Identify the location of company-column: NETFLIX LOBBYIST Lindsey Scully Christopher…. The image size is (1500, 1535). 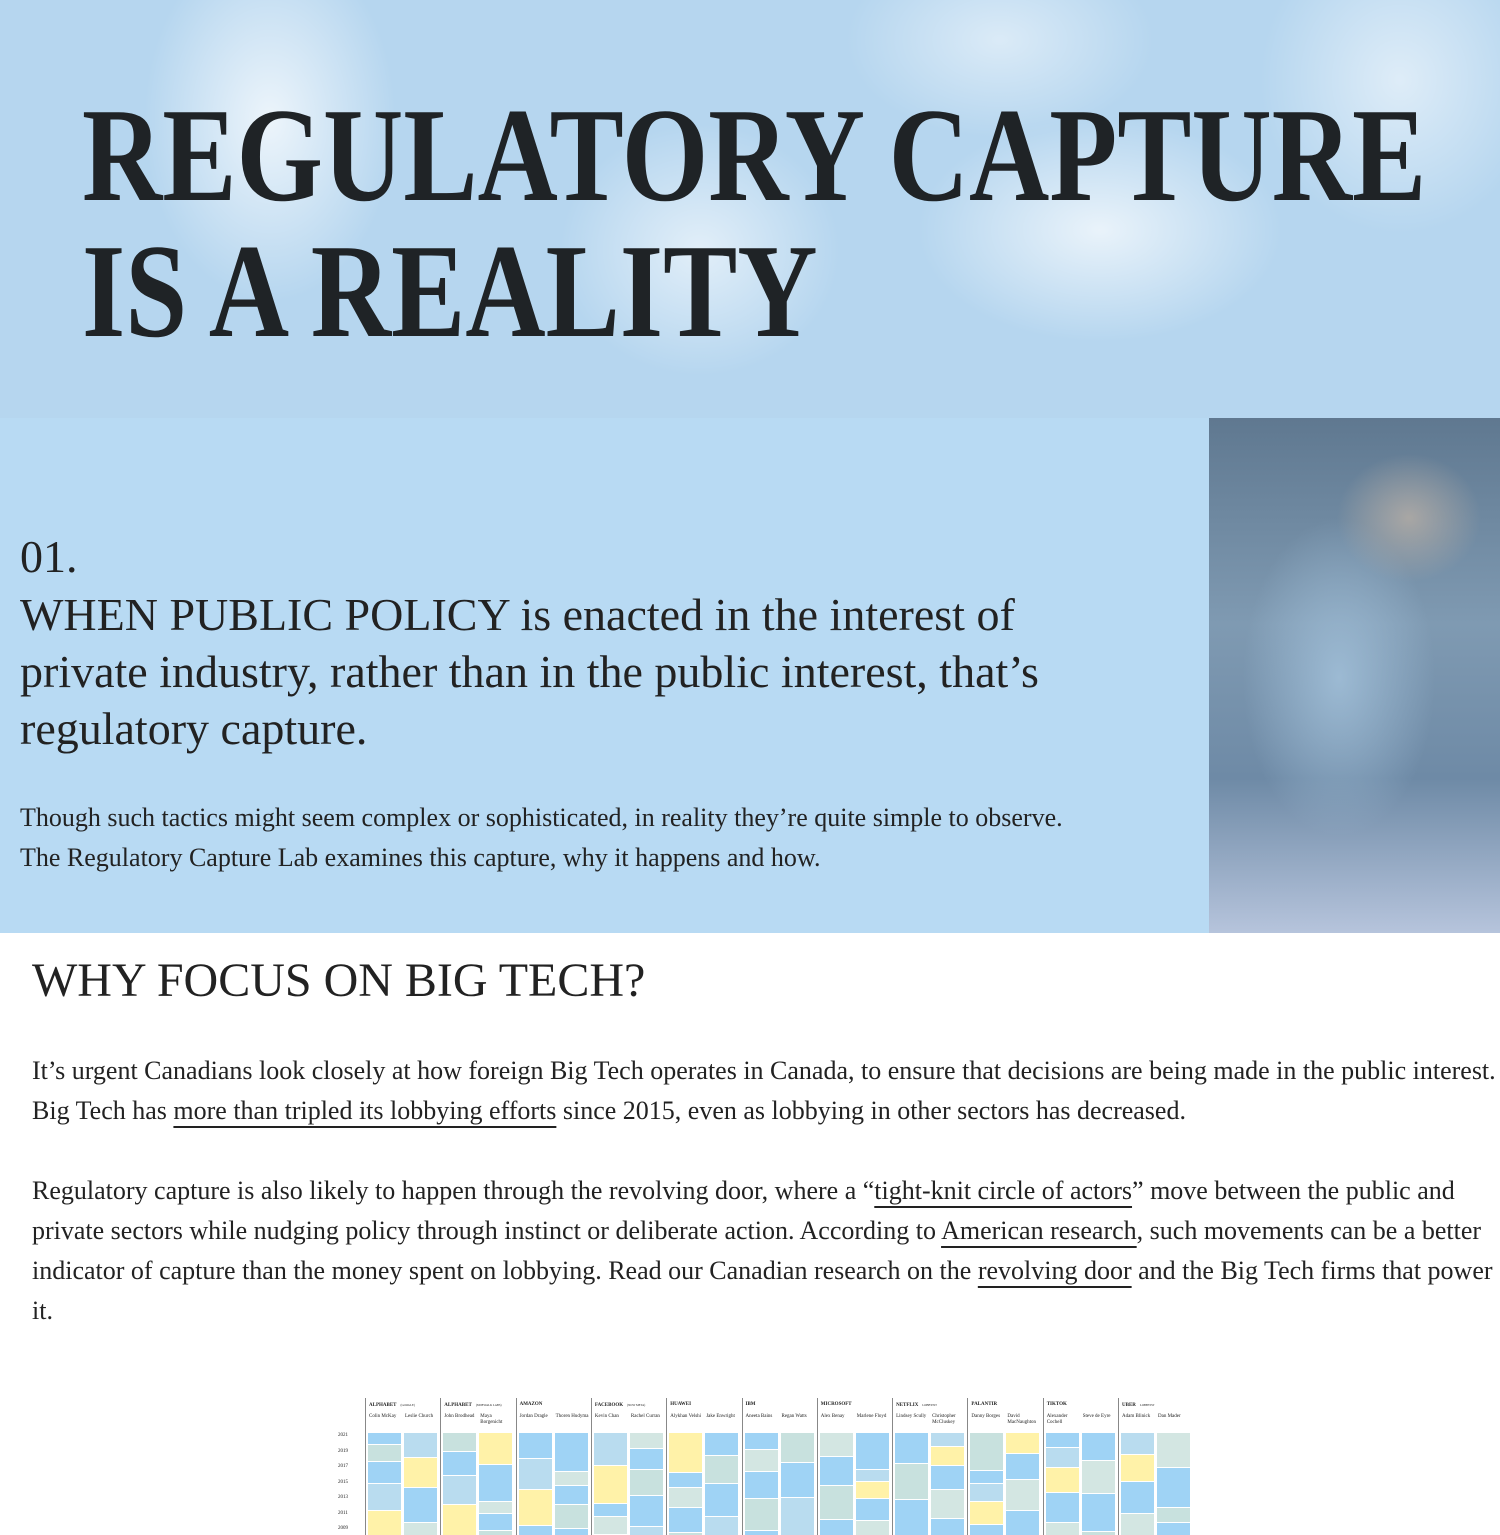
(930, 1466).